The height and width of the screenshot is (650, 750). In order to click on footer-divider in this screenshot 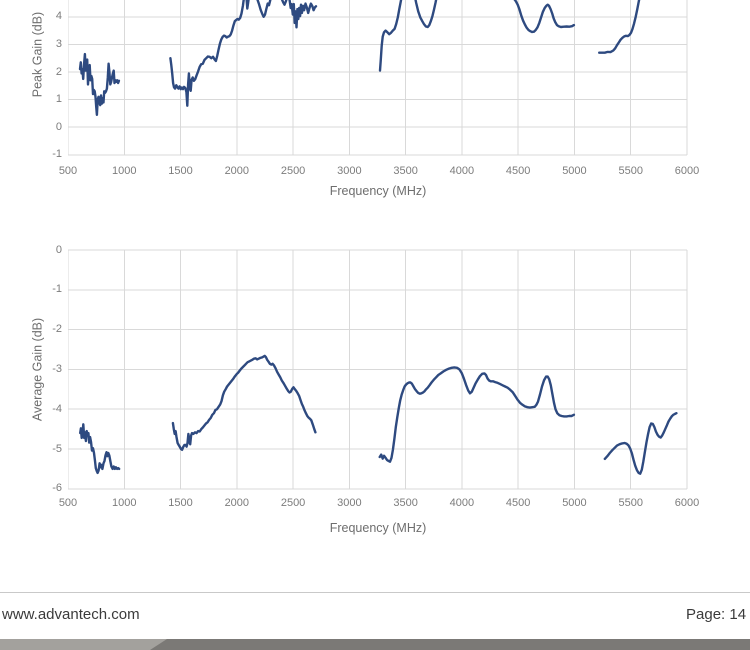, I will do `click(375, 592)`.